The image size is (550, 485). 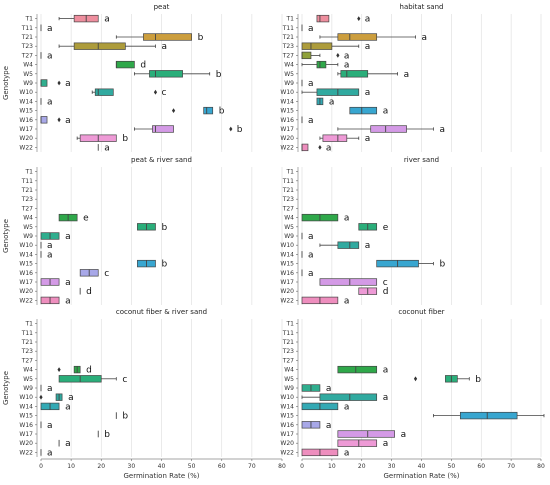 I want to click on x-tick-label: 80, so click(x=282, y=466).